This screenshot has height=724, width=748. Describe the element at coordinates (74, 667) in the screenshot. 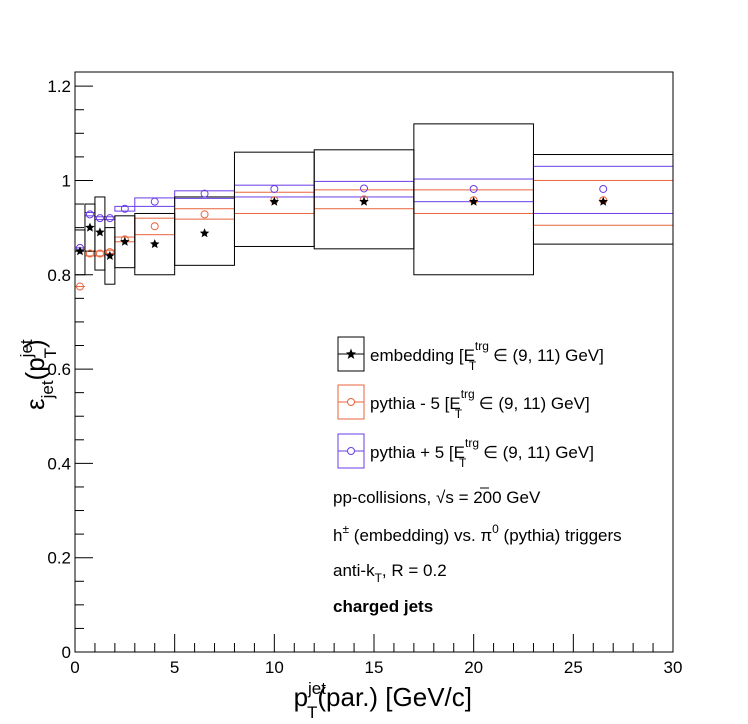

I see `x-tick-label: 0` at that location.